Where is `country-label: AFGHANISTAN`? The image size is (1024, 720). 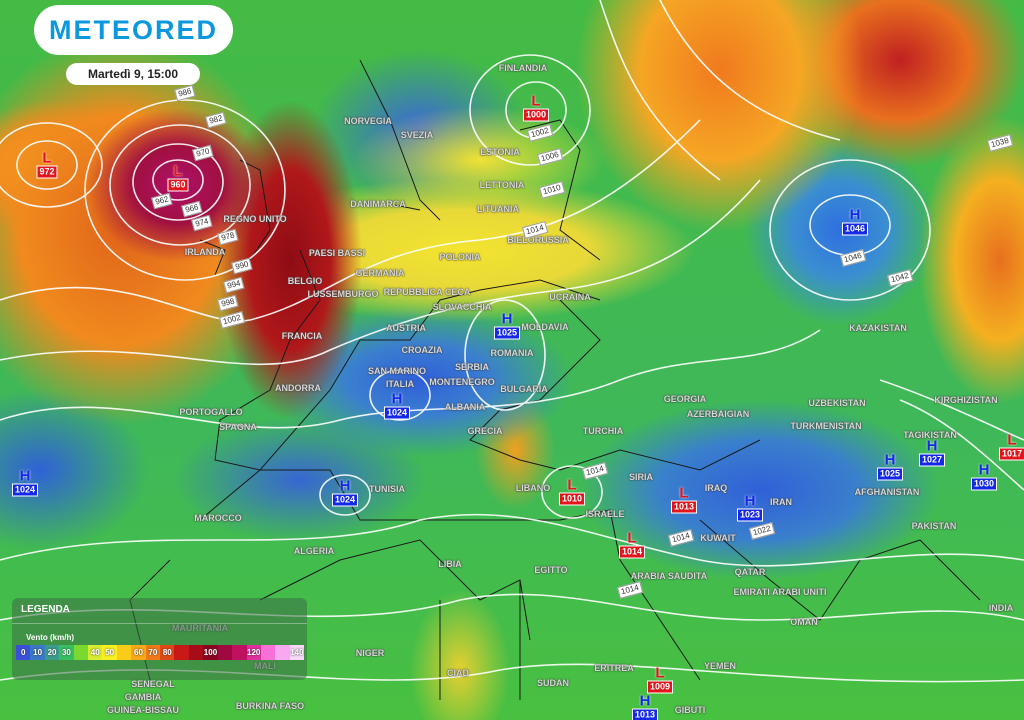 country-label: AFGHANISTAN is located at coordinates (887, 492).